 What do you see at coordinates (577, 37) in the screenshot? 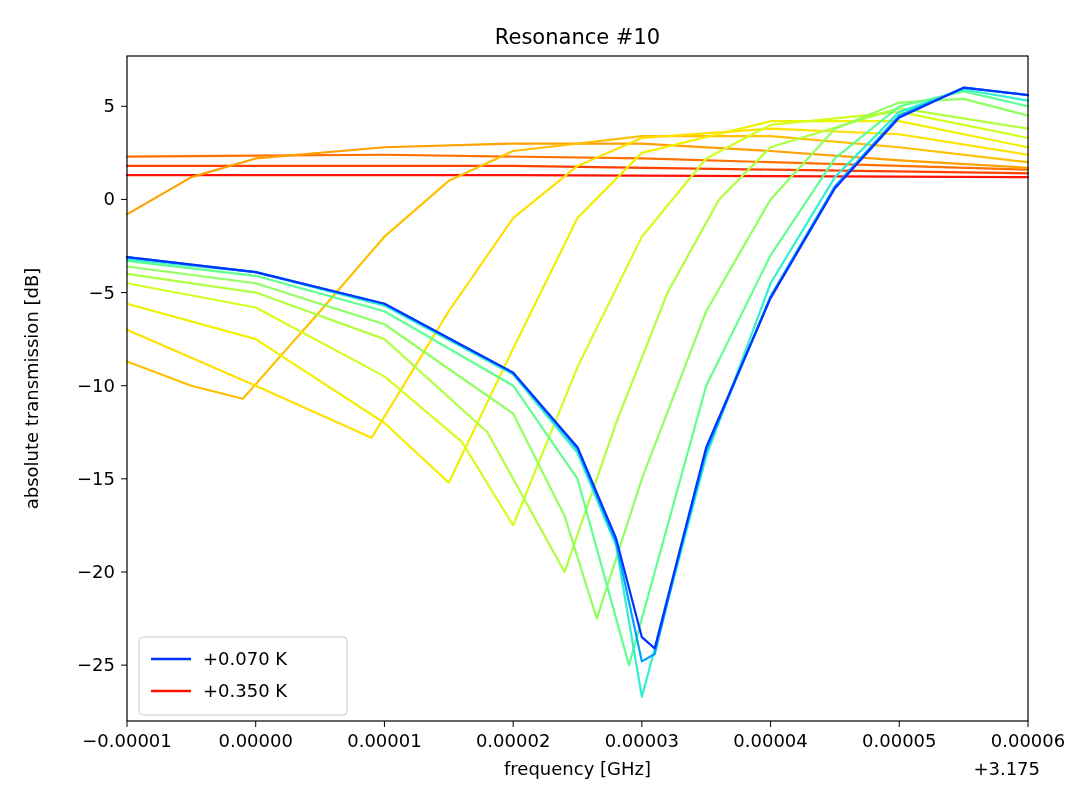
I see `chart-title: Resonance #10` at bounding box center [577, 37].